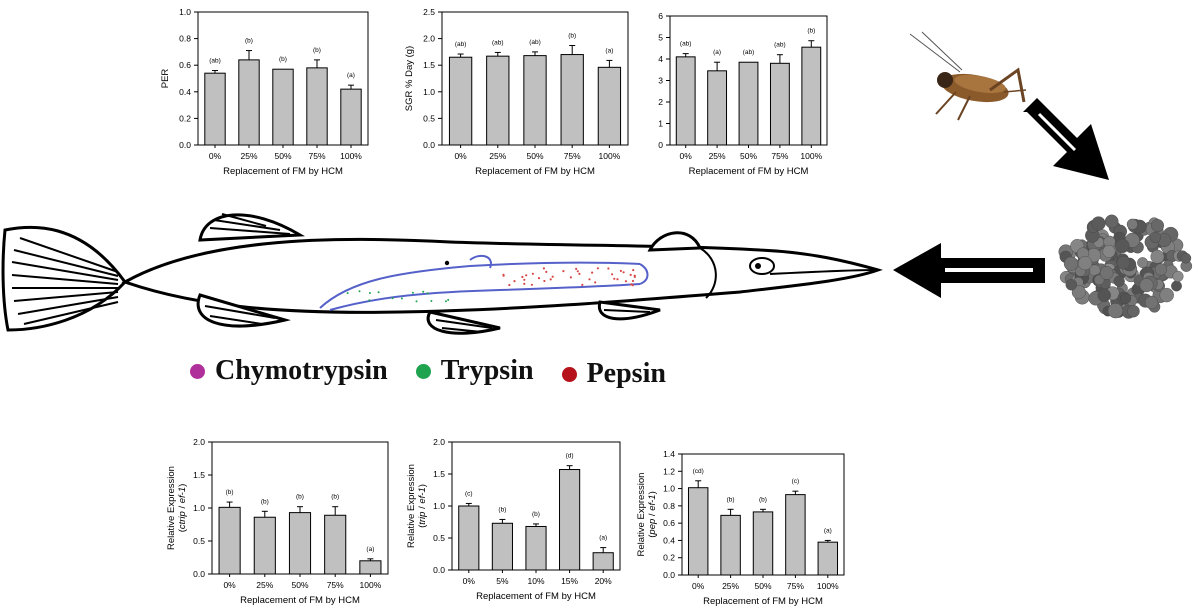 The height and width of the screenshot is (614, 1198). I want to click on x-tick-label: 5%, so click(502, 581).